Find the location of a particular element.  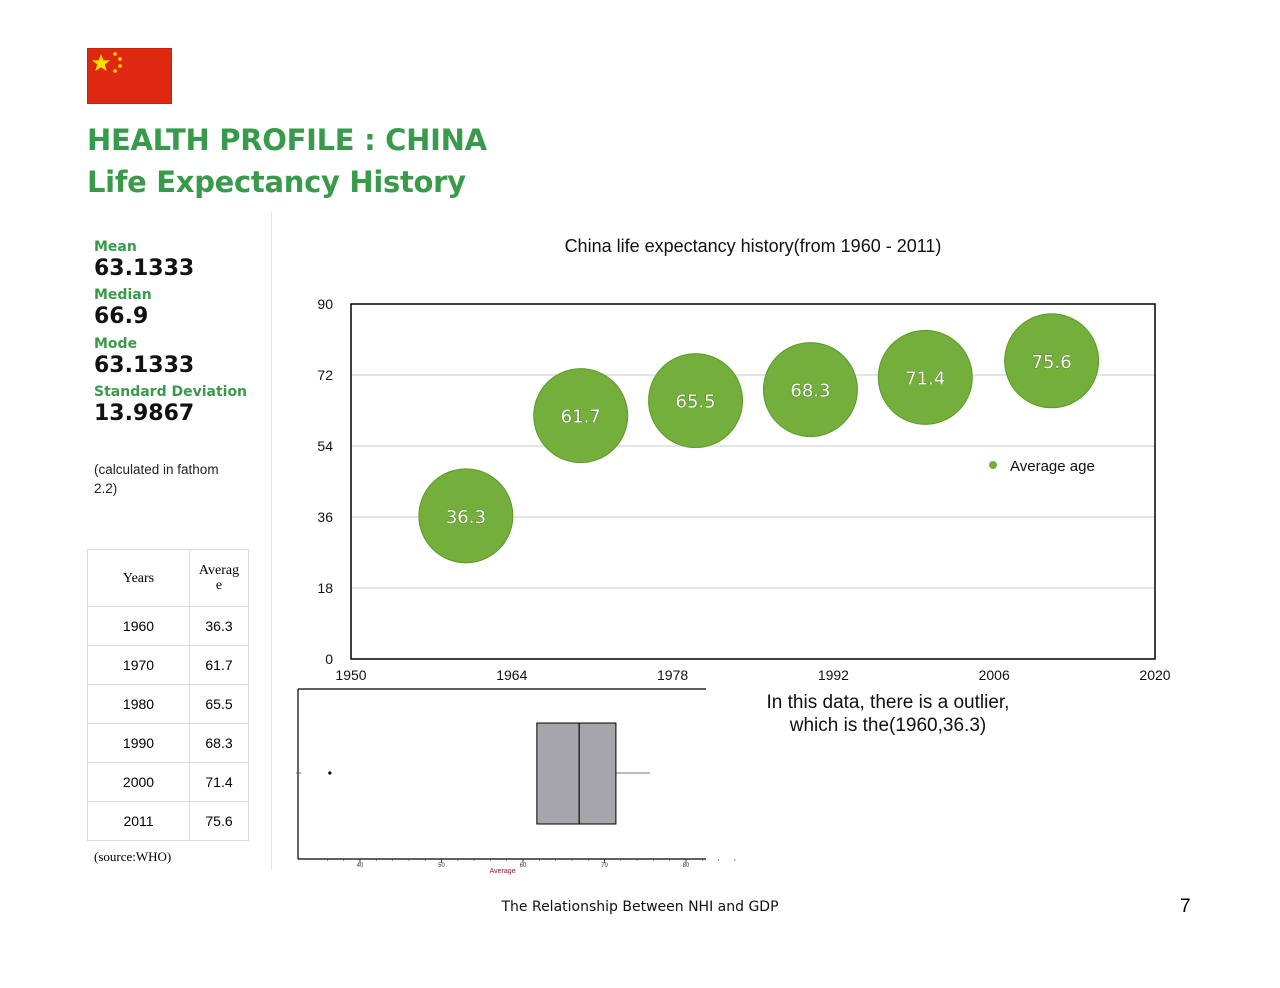

x-tick-label: 1978 is located at coordinates (672, 675).